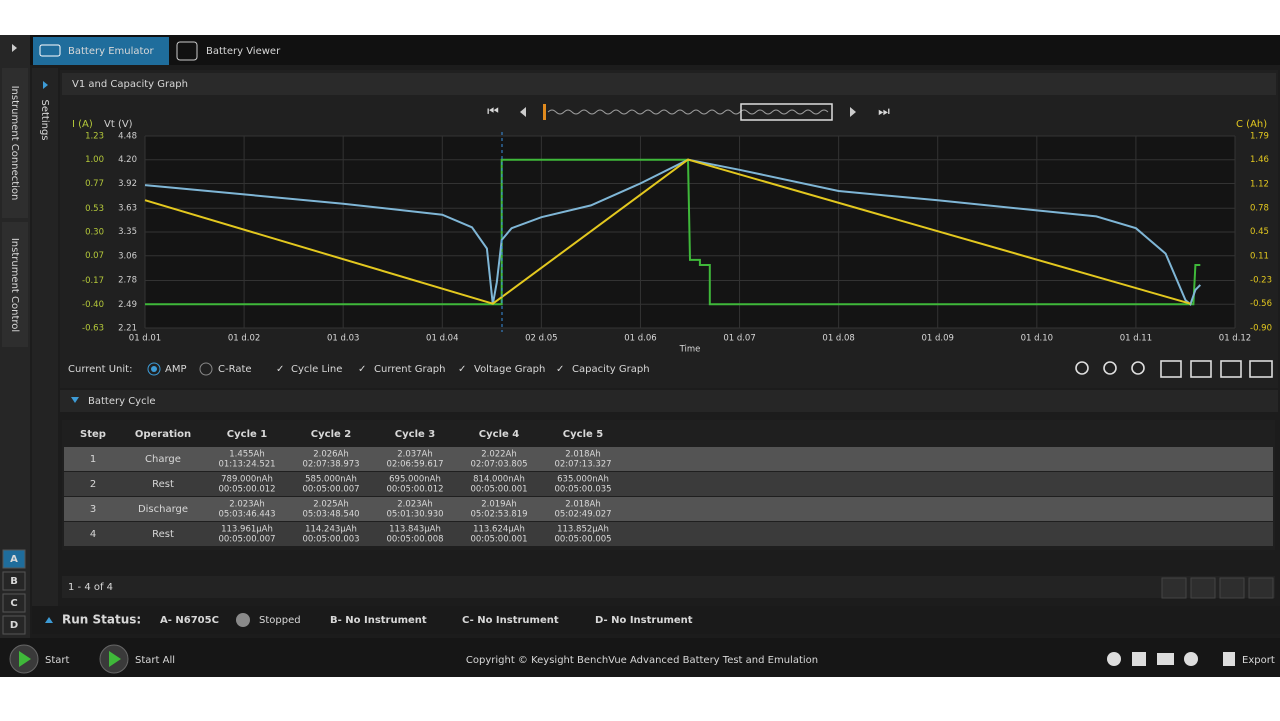 The width and height of the screenshot is (1280, 721). Describe the element at coordinates (1191, 659) in the screenshot. I see `info-icon` at that location.